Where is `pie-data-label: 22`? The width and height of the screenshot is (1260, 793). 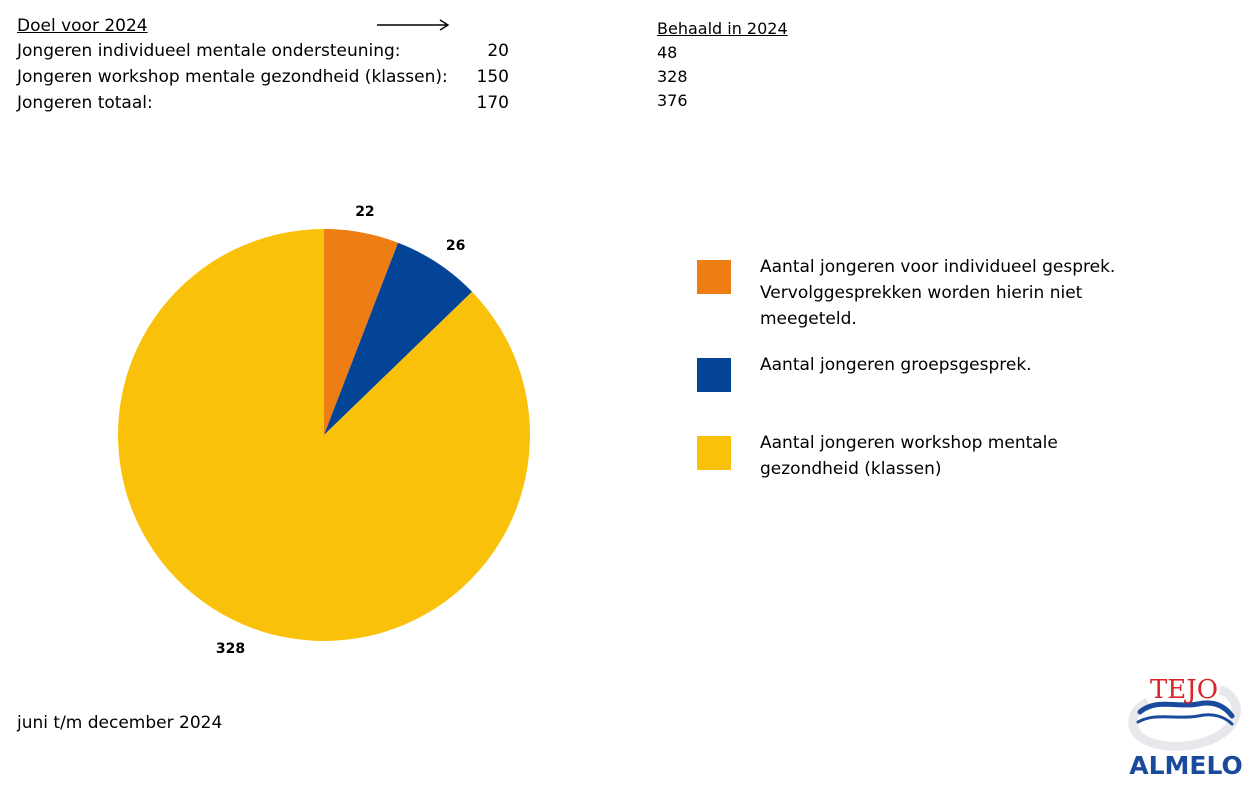 pie-data-label: 22 is located at coordinates (364, 212).